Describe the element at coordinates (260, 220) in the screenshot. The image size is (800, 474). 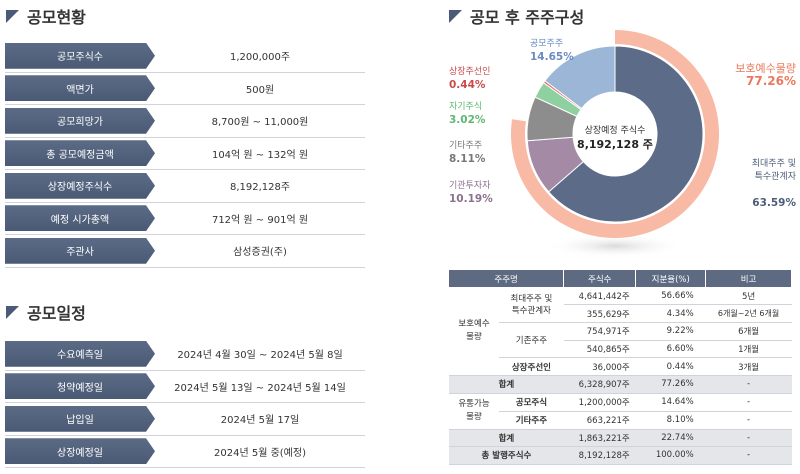
I see `offering-value: 712억 원 ~ 901억 원` at that location.